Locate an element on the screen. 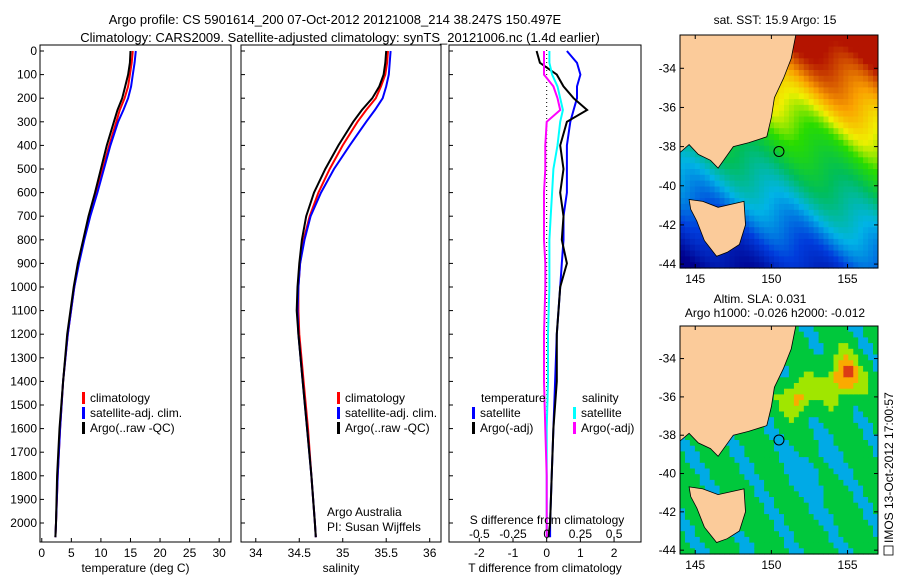  x-tick-label: -1 is located at coordinates (513, 553).